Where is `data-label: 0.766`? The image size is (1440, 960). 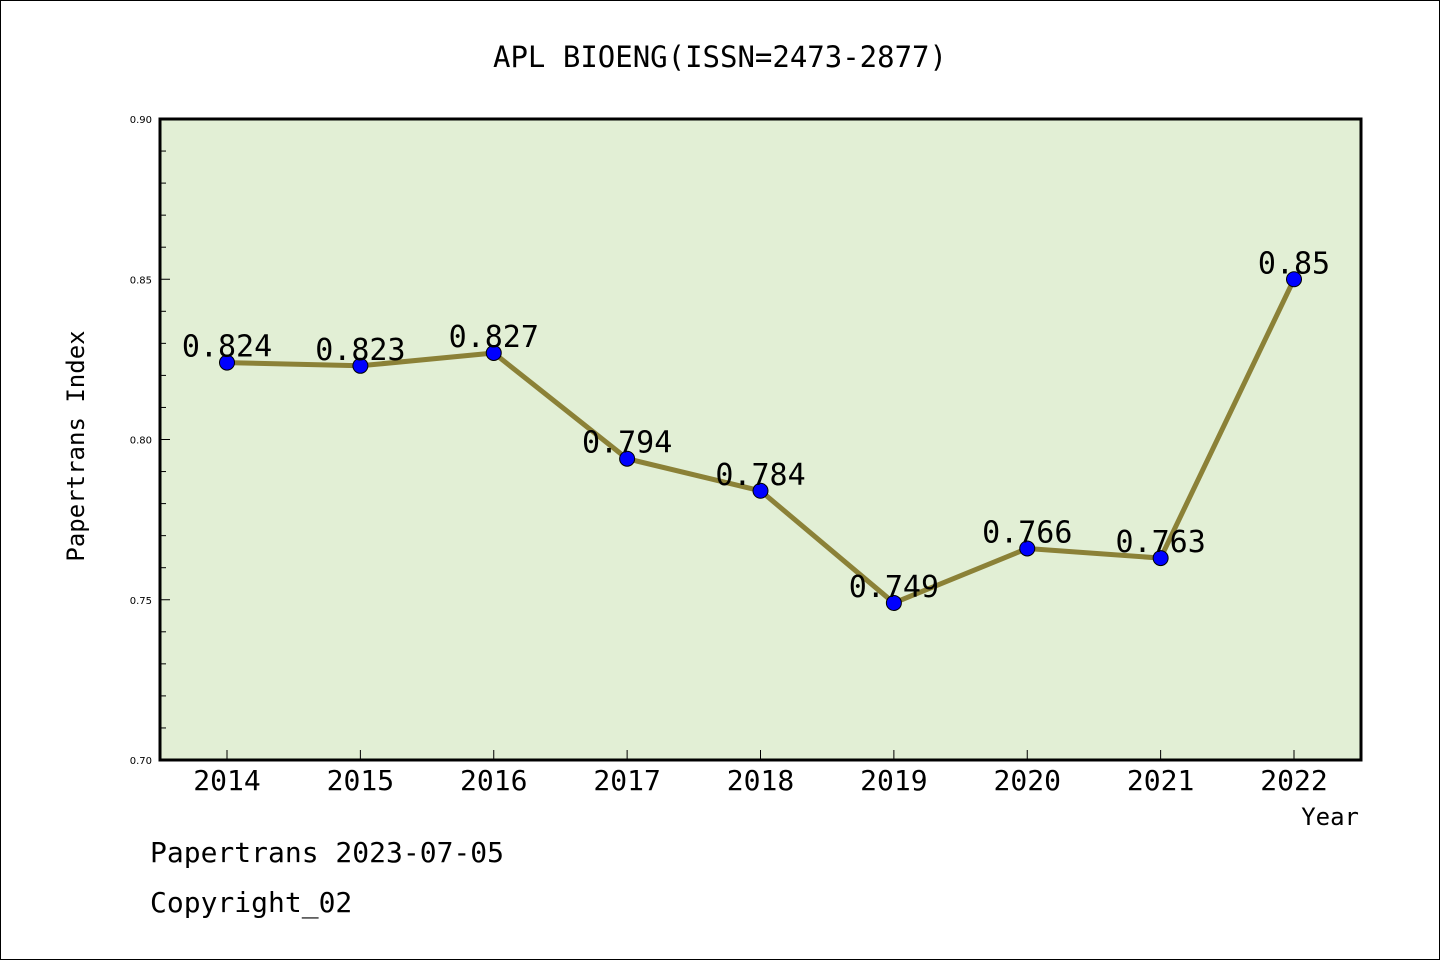
data-label: 0.766 is located at coordinates (1027, 532).